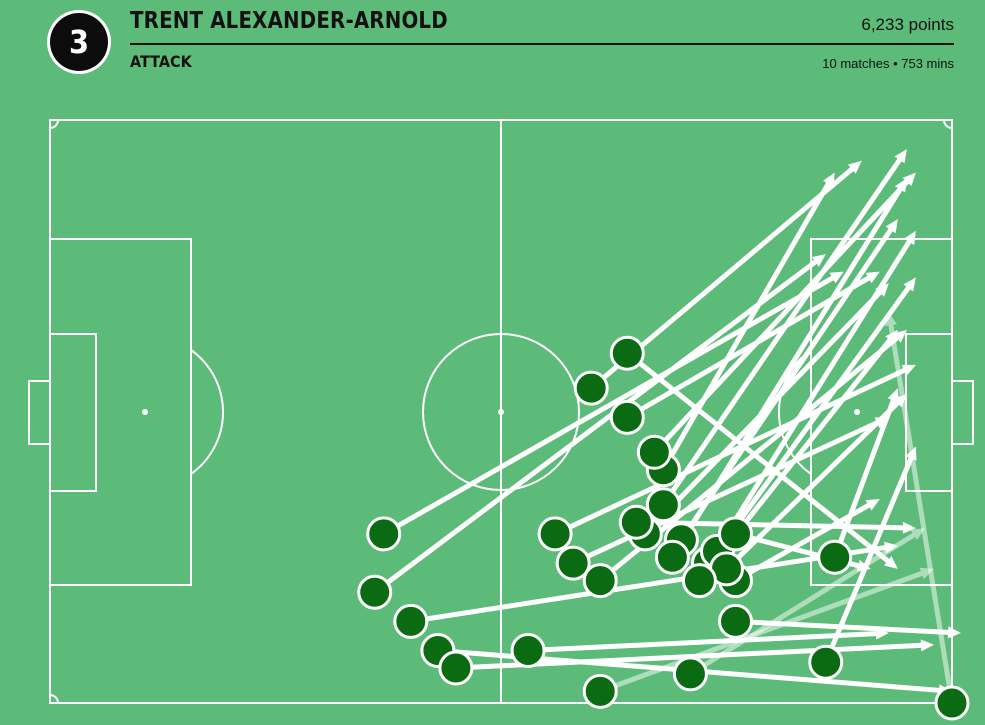  I want to click on right-penalty-spot, so click(857, 412).